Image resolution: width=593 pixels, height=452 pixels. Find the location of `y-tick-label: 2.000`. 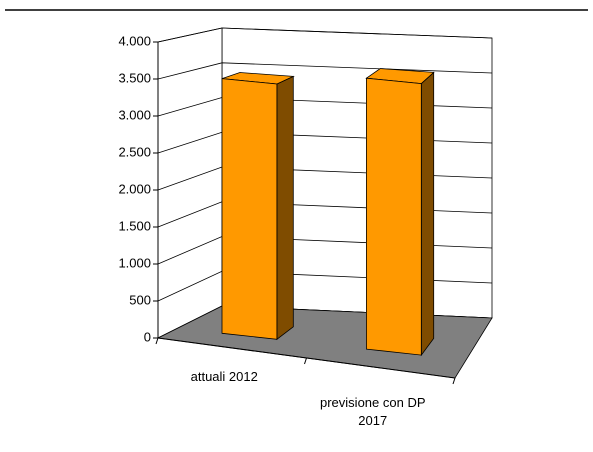

y-tick-label: 2.000 is located at coordinates (134, 188).